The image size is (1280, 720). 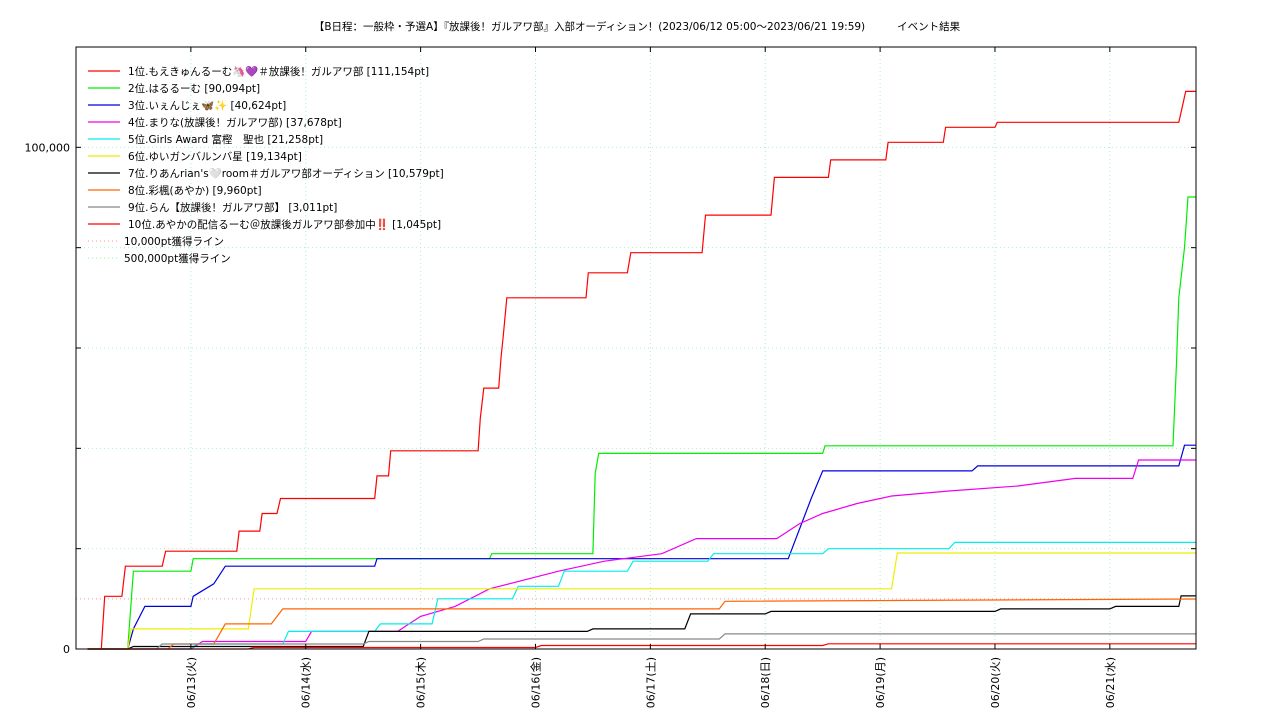 What do you see at coordinates (278, 71) in the screenshot?
I see `legend-label: 1位.もえきゅんるーむ🦄💜＃放課後！ガルアワ部 [111,154pt]` at bounding box center [278, 71].